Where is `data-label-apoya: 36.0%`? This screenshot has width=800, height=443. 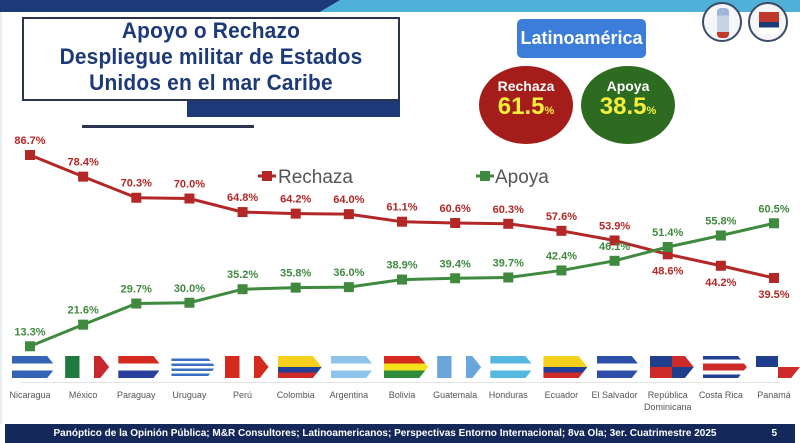
data-label-apoya: 36.0% is located at coordinates (348, 273).